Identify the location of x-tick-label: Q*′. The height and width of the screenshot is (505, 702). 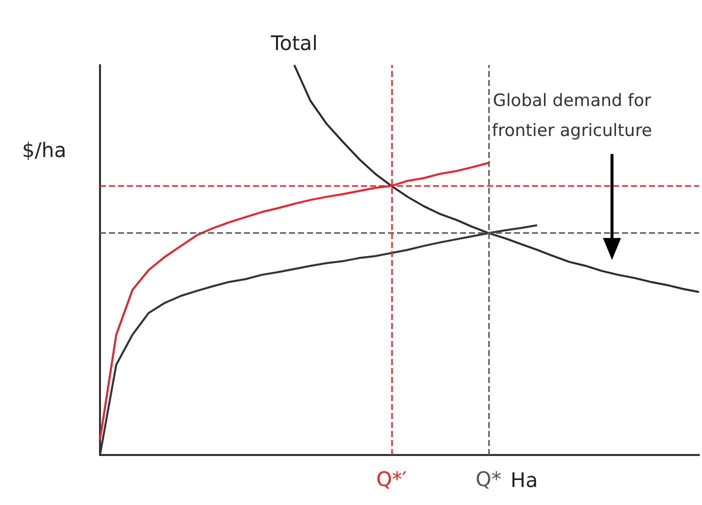
(391, 479).